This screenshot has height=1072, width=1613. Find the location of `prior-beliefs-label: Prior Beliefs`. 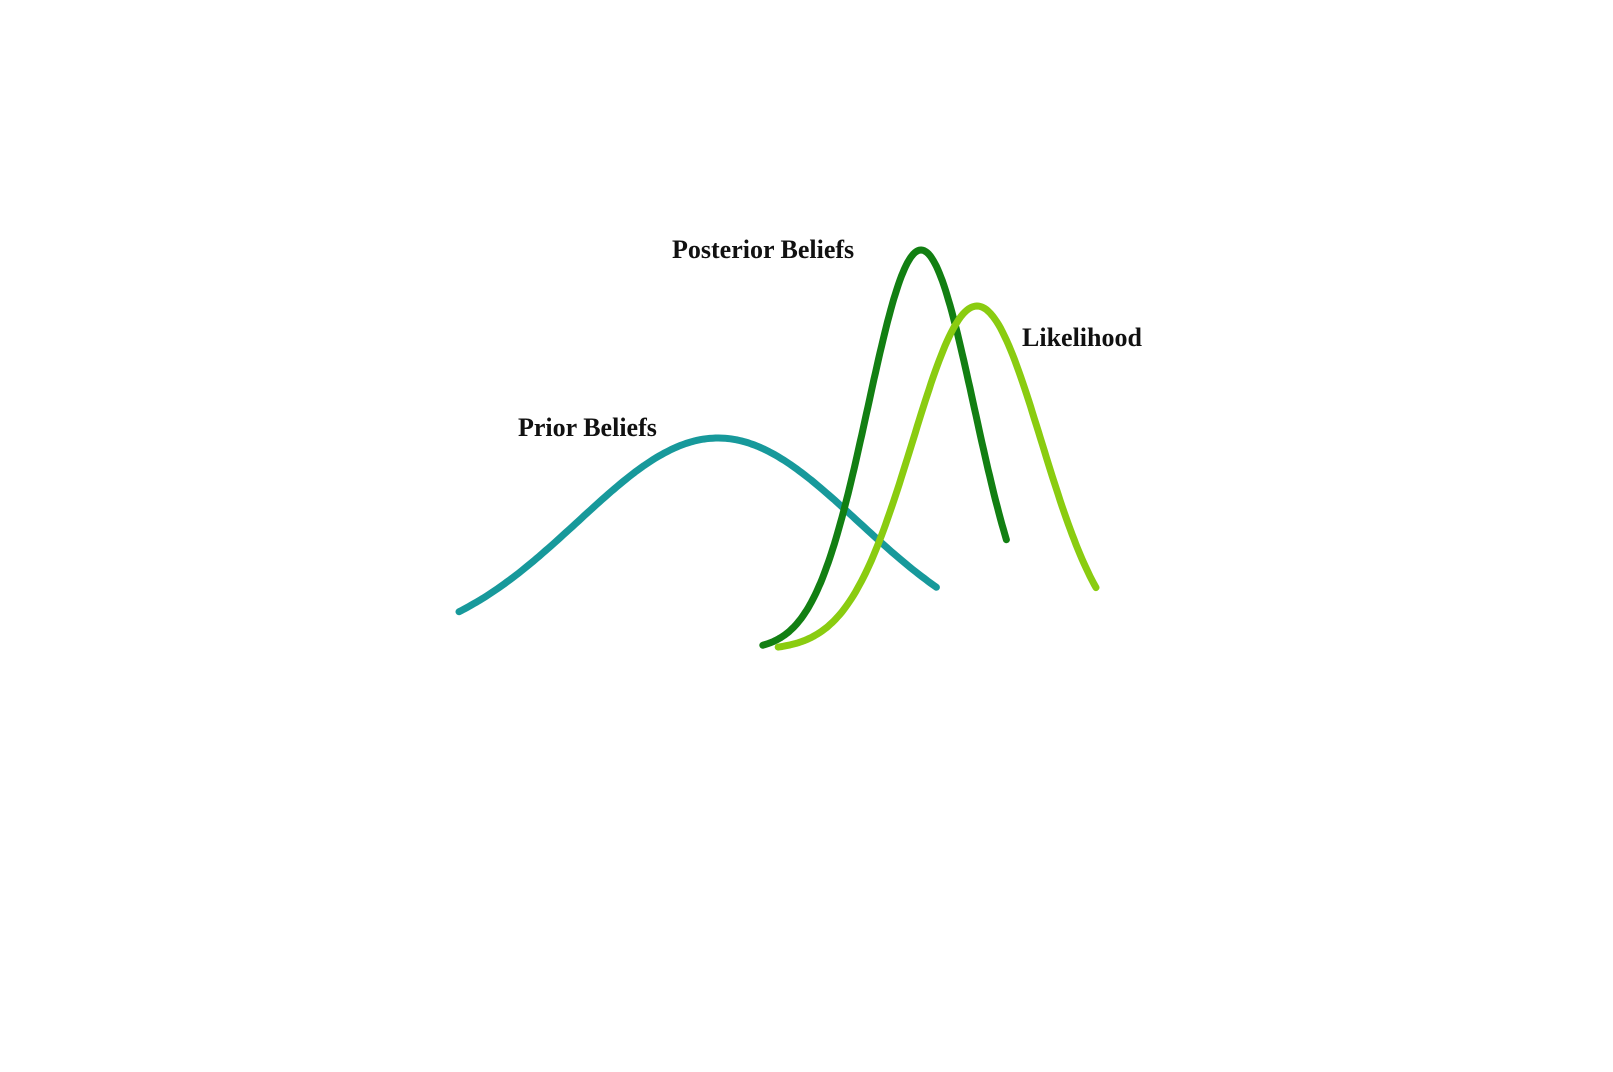

prior-beliefs-label: Prior Beliefs is located at coordinates (587, 427).